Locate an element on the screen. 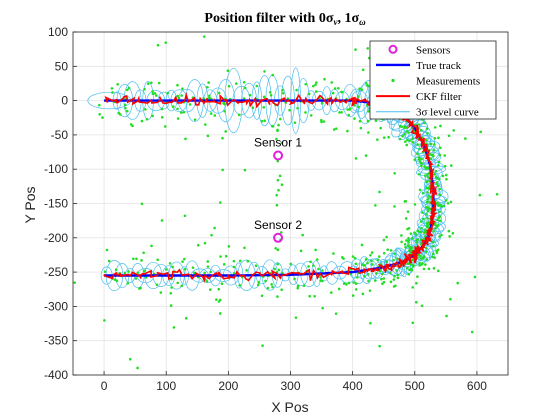 This screenshot has height=420, width=560. y-tick-label: -350 is located at coordinates (56, 341).